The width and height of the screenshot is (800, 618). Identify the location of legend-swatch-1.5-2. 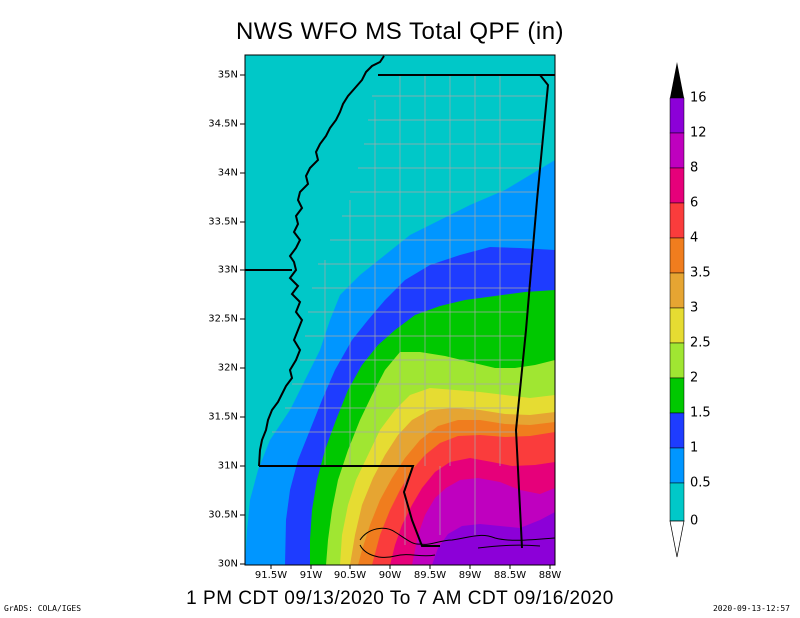
(677, 395).